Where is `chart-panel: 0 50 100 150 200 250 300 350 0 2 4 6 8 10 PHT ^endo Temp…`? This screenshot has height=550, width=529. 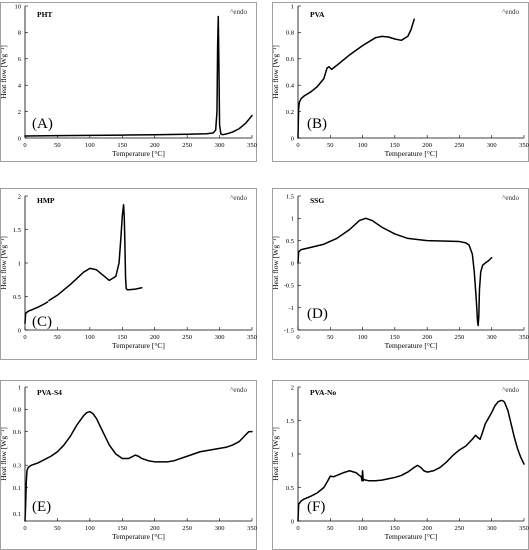
chart-panel: 0 50 100 150 200 250 300 350 0 2 4 6 8 10 PHT ^endo Temp… is located at coordinates (128, 82).